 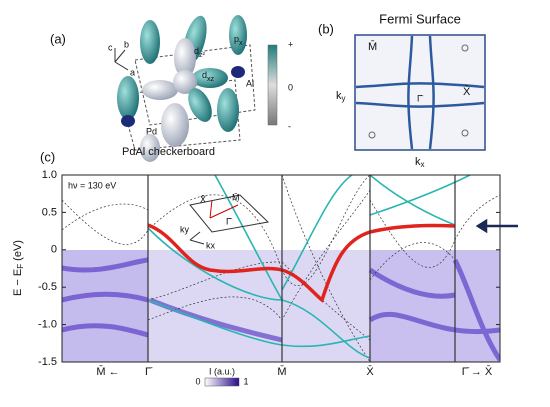 What do you see at coordinates (420, 18) in the screenshot?
I see `panel-title: Fermi Surface` at bounding box center [420, 18].